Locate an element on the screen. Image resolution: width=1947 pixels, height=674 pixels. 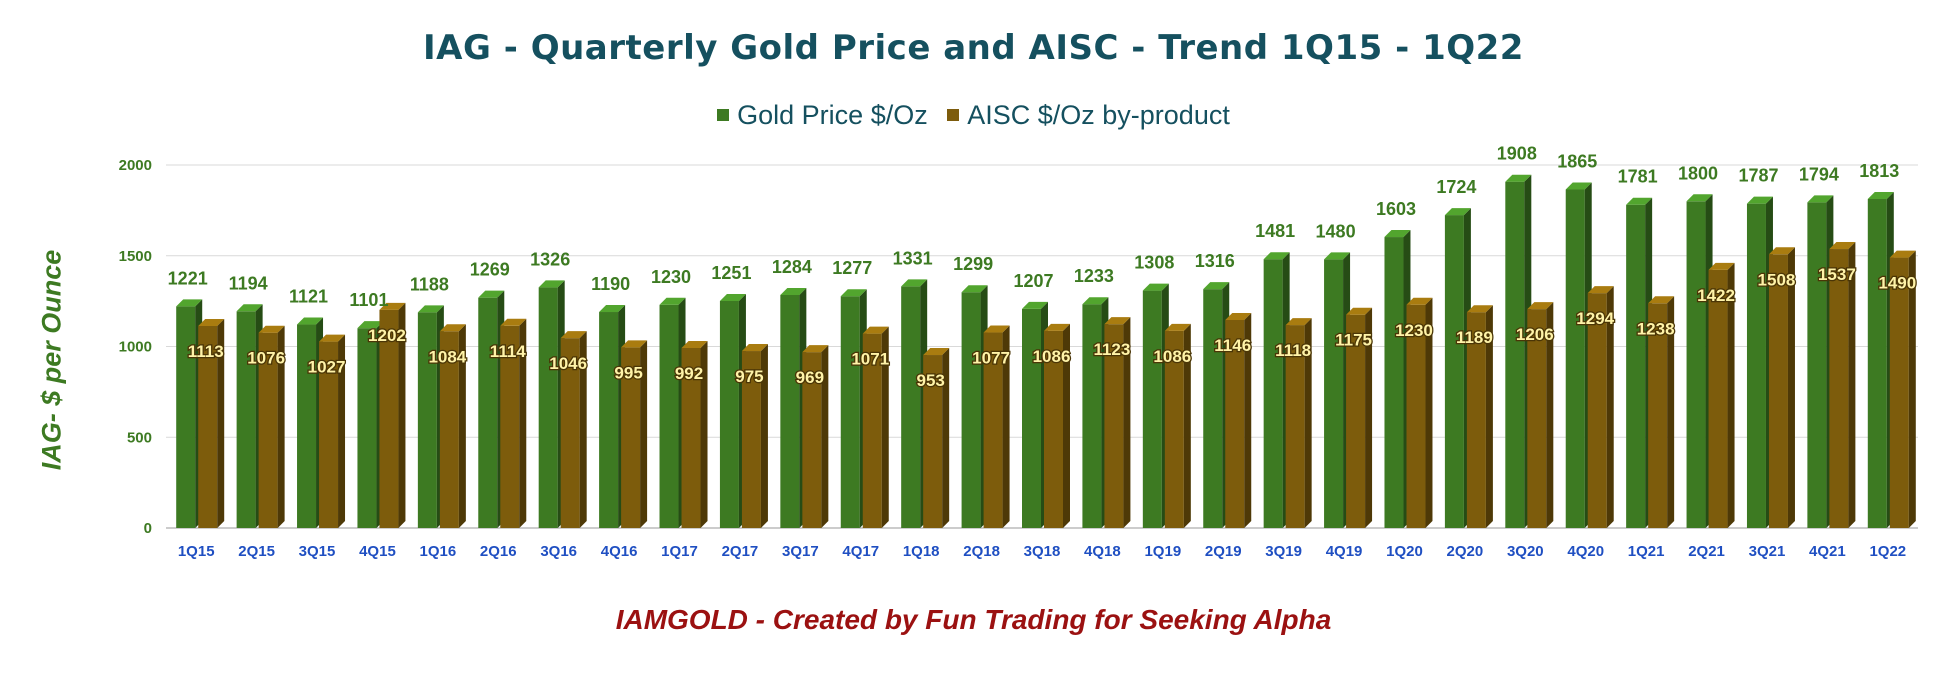
x-tick-label: 1Q16 is located at coordinates (438, 551).